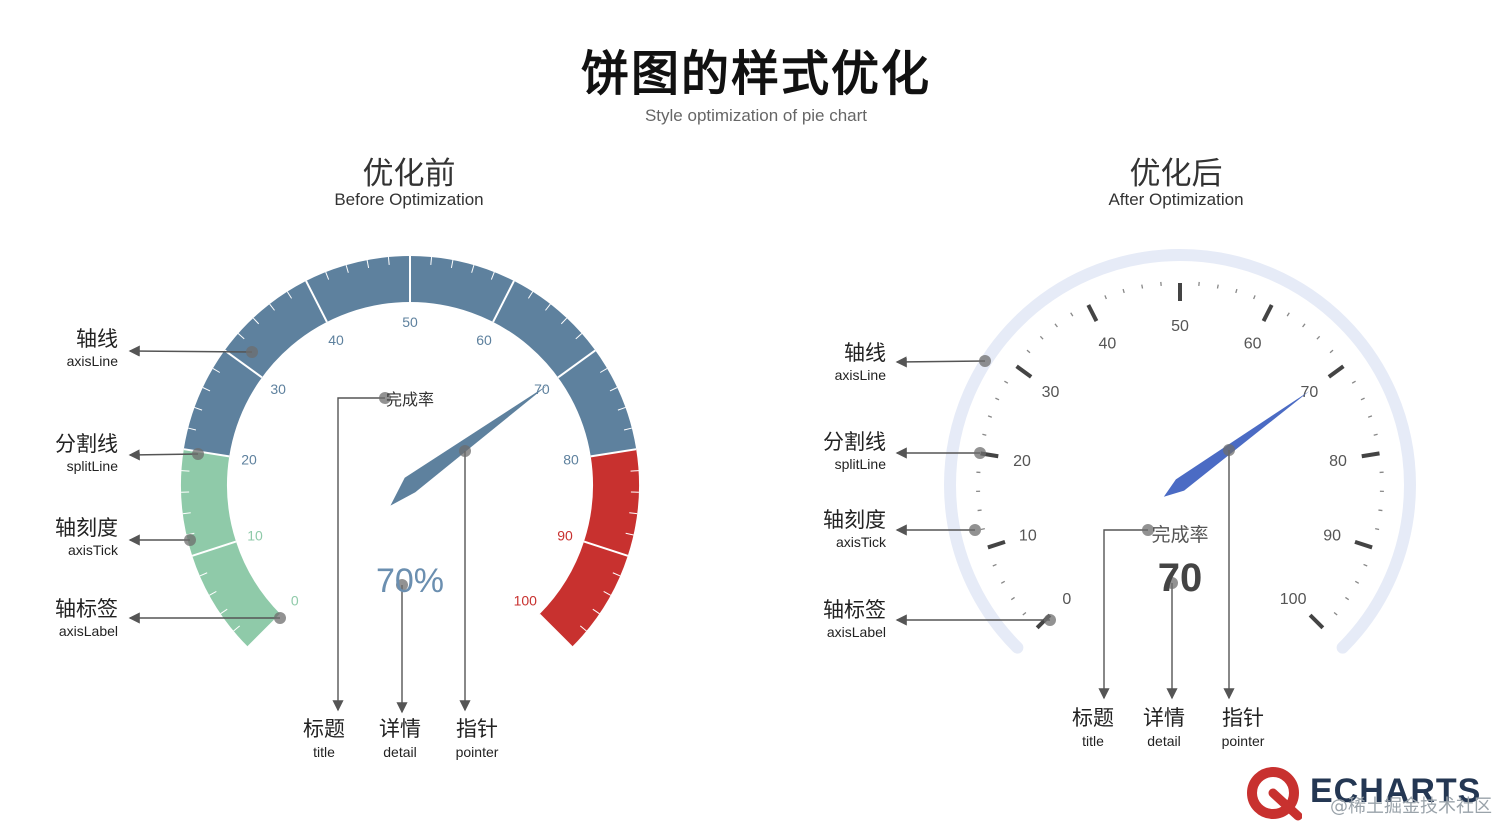  What do you see at coordinates (1396, 791) in the screenshot?
I see `echarts-logo-text: ECHARTS` at bounding box center [1396, 791].